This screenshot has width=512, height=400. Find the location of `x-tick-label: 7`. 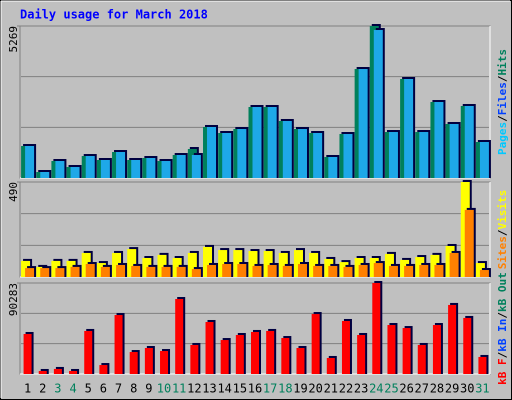

x-tick-label: 7 is located at coordinates (118, 389).